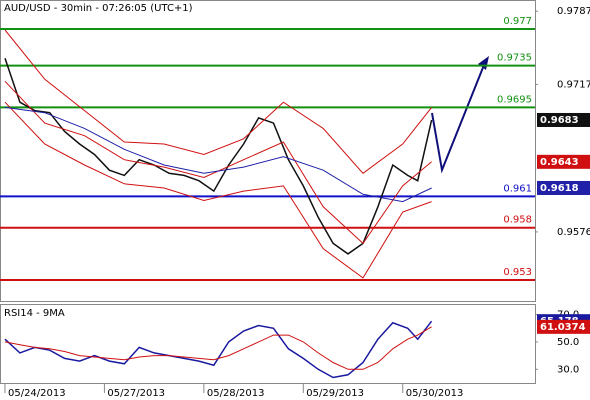 The height and width of the screenshot is (400, 590). I want to click on level-label: 0.9735, so click(514, 58).